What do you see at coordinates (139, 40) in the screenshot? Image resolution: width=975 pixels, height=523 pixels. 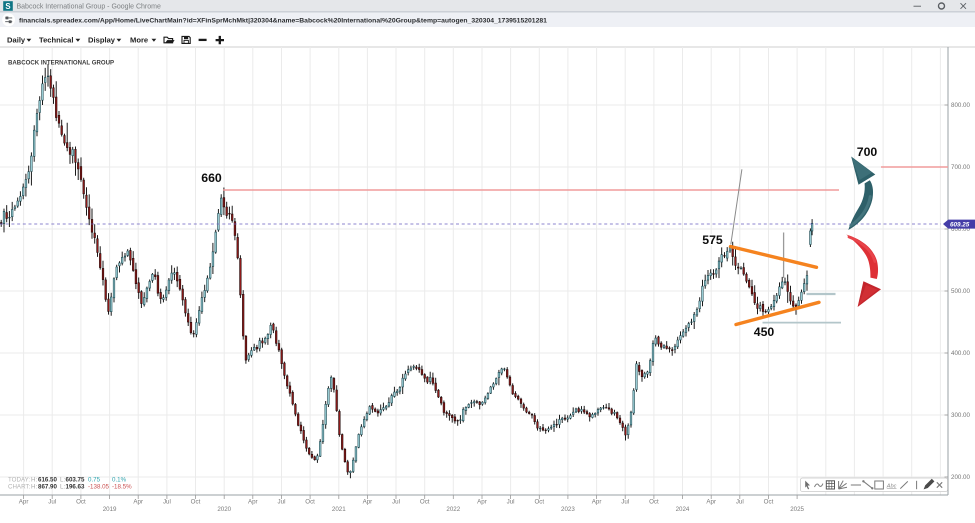 I see `svg-text: More` at bounding box center [139, 40].